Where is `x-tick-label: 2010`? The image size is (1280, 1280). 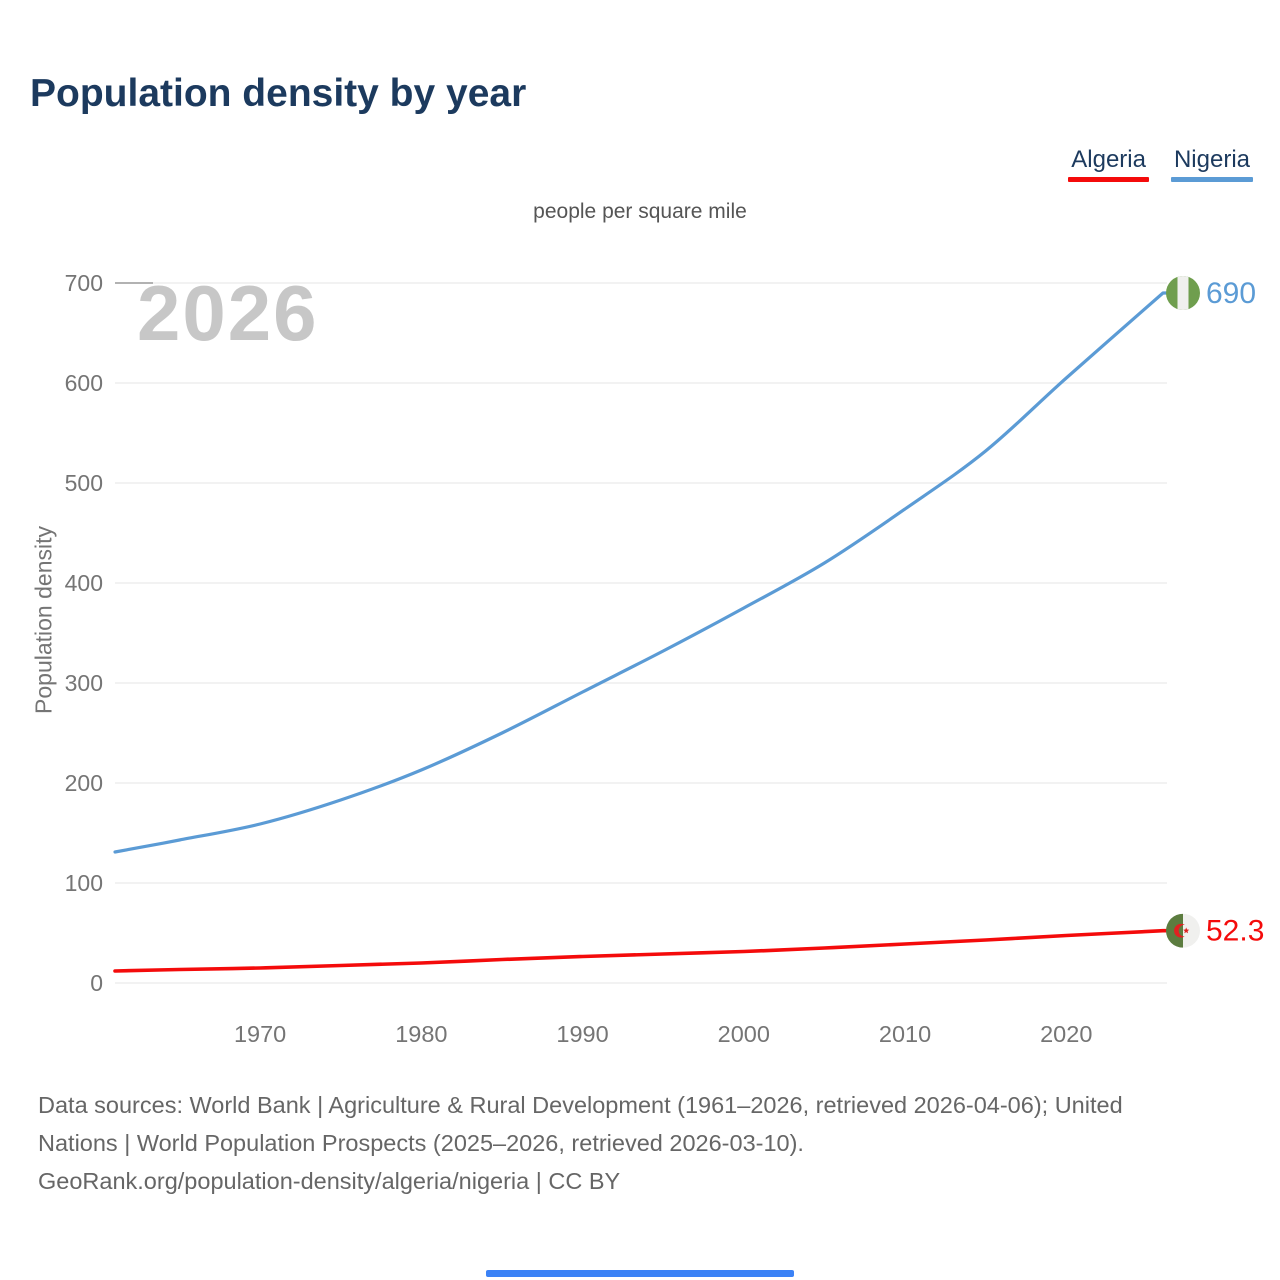
x-tick-label: 2010 is located at coordinates (905, 1034).